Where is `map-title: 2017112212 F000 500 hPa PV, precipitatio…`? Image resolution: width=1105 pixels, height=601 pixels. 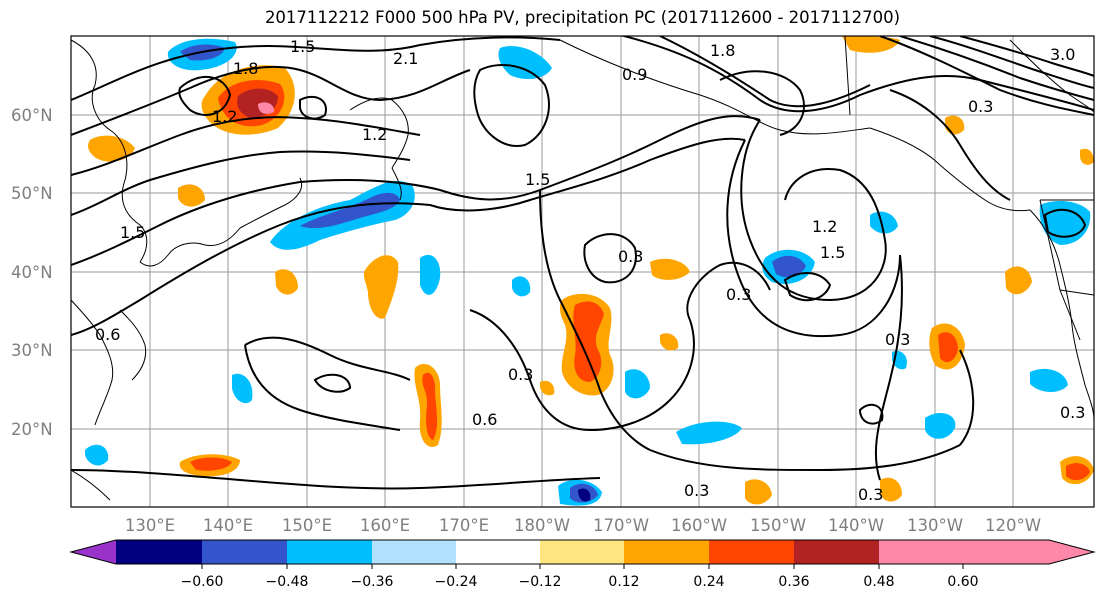
map-title: 2017112212 F000 500 hPa PV, precipitatio… is located at coordinates (582, 17).